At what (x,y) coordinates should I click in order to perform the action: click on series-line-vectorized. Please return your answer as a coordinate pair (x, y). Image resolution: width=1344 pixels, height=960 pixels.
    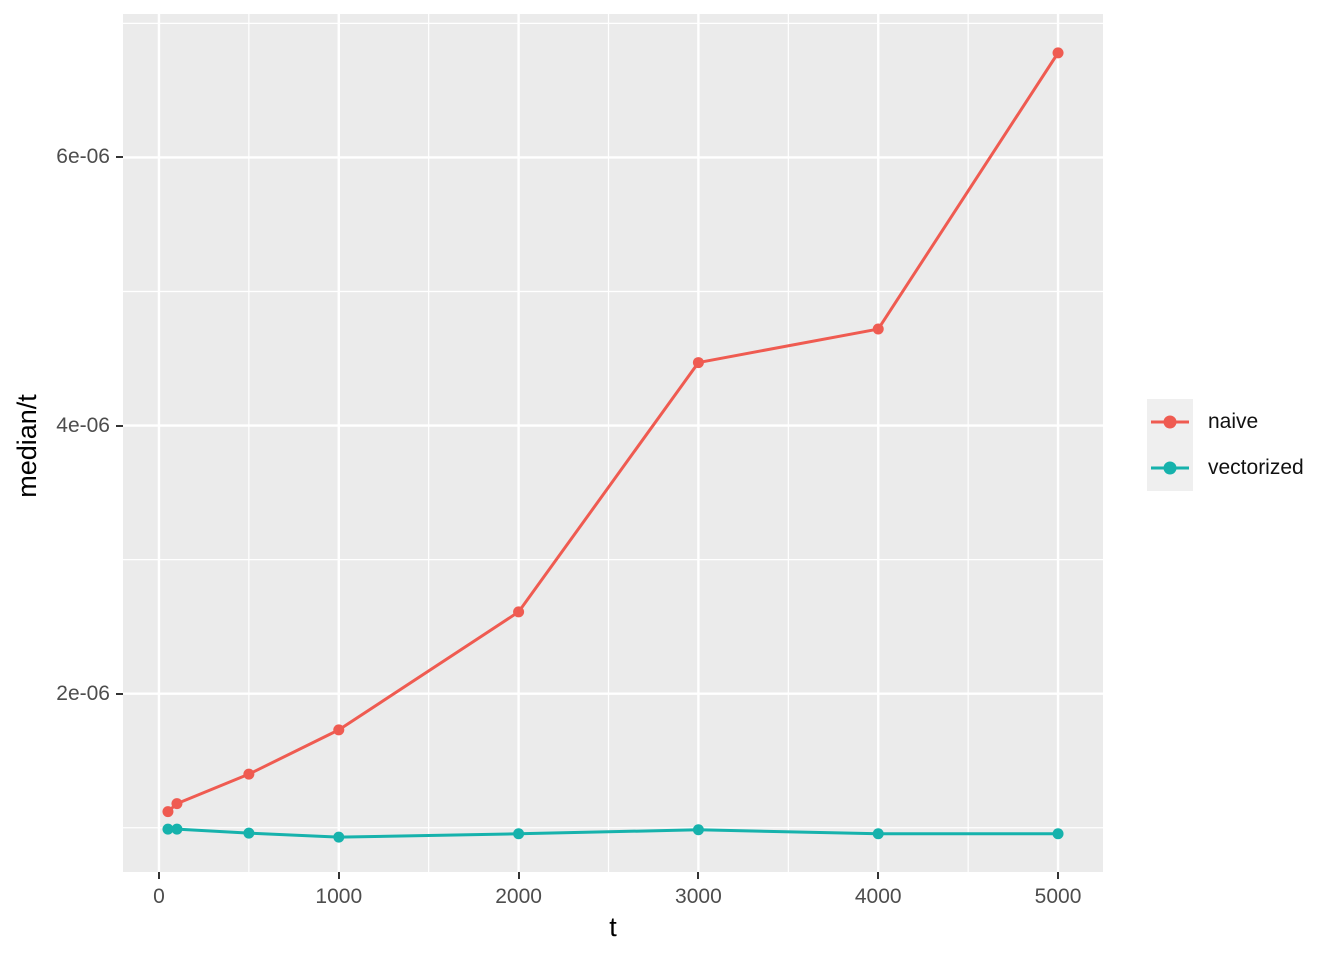
    Looking at the image, I should click on (613, 833).